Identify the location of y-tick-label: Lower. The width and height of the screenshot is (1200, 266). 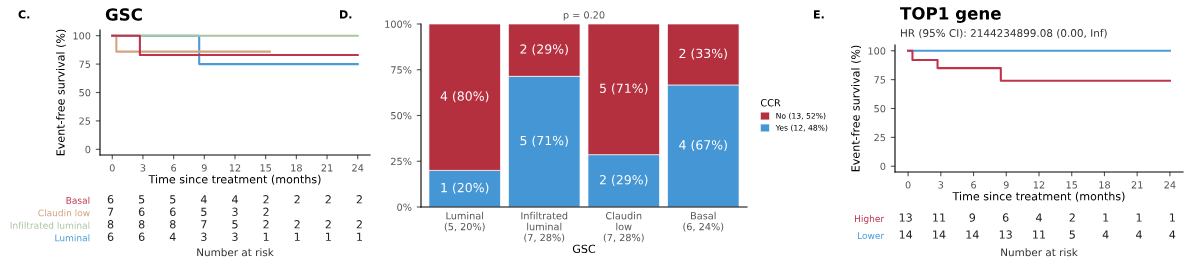
(871, 236).